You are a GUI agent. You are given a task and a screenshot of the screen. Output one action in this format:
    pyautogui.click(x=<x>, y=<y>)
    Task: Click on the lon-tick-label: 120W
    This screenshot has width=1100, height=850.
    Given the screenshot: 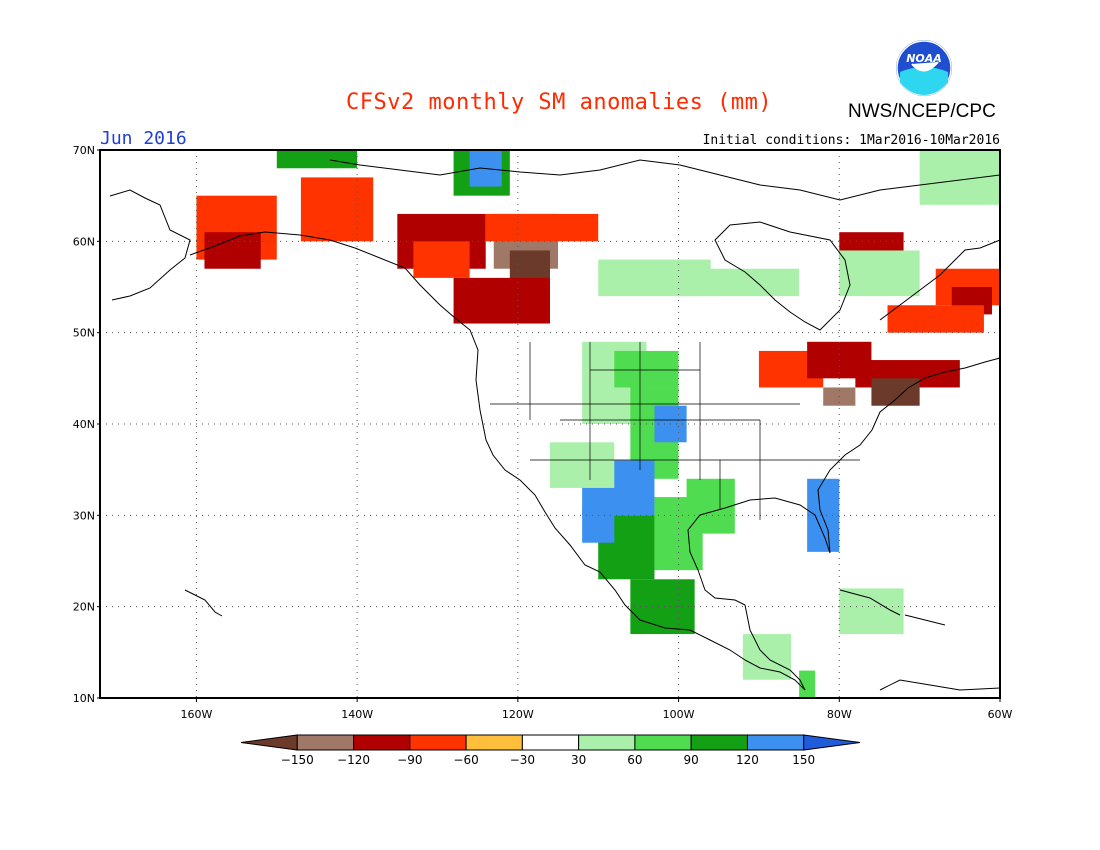 What is the action you would take?
    pyautogui.click(x=518, y=714)
    